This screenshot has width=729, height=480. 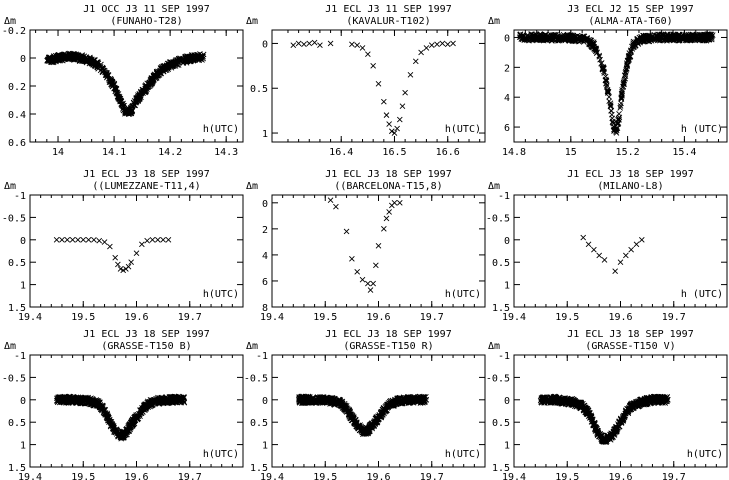 What do you see at coordinates (17, 87) in the screenshot?
I see `y-tick-label: 0.2` at bounding box center [17, 87].